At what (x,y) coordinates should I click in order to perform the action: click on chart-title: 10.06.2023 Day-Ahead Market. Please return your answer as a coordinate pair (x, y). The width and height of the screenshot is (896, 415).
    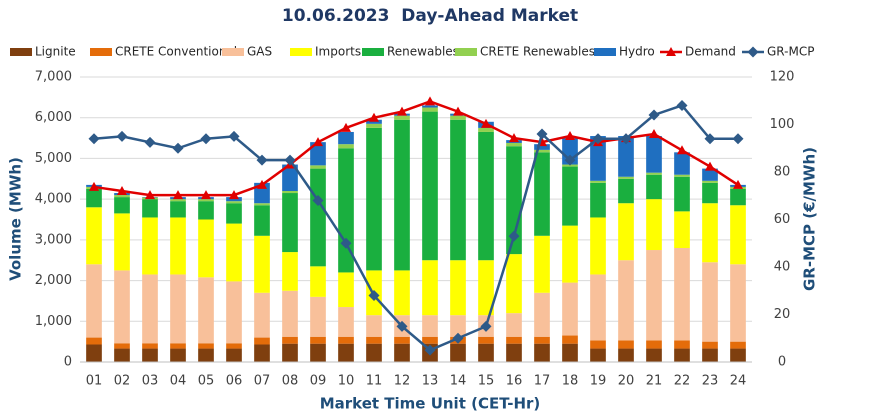
    Looking at the image, I should click on (430, 16).